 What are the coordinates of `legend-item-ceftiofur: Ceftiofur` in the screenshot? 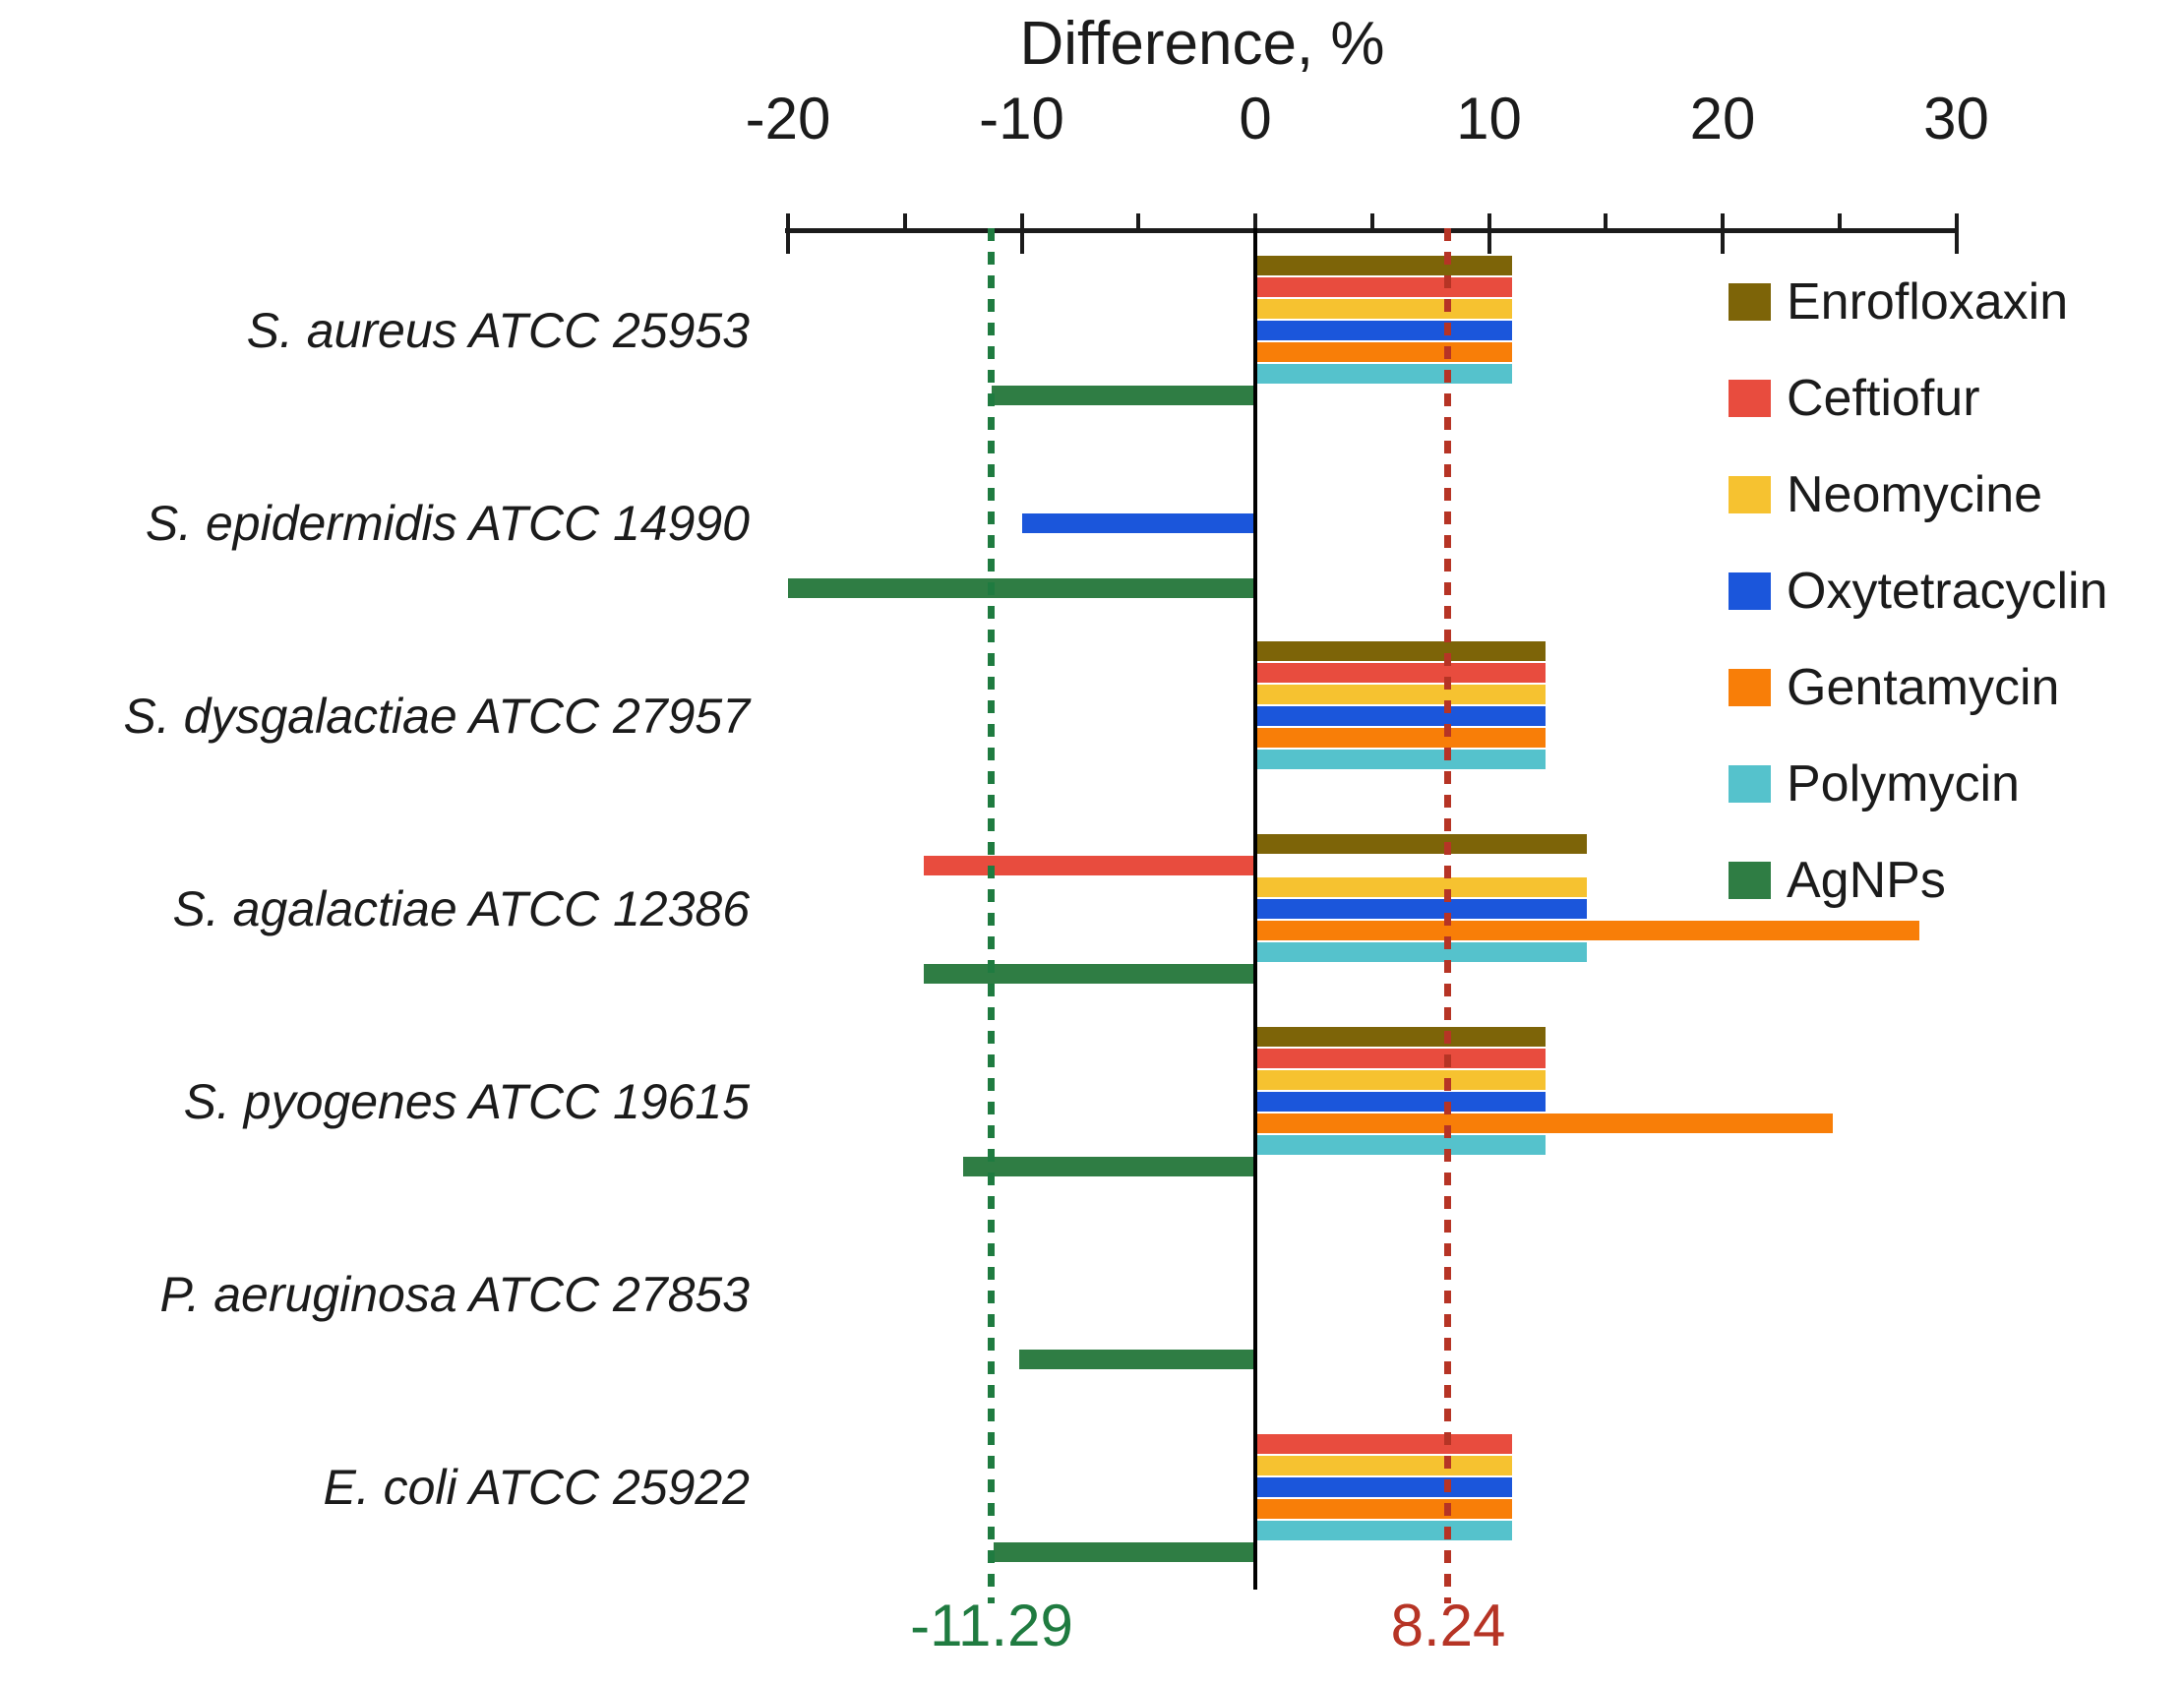 It's located at (1854, 399).